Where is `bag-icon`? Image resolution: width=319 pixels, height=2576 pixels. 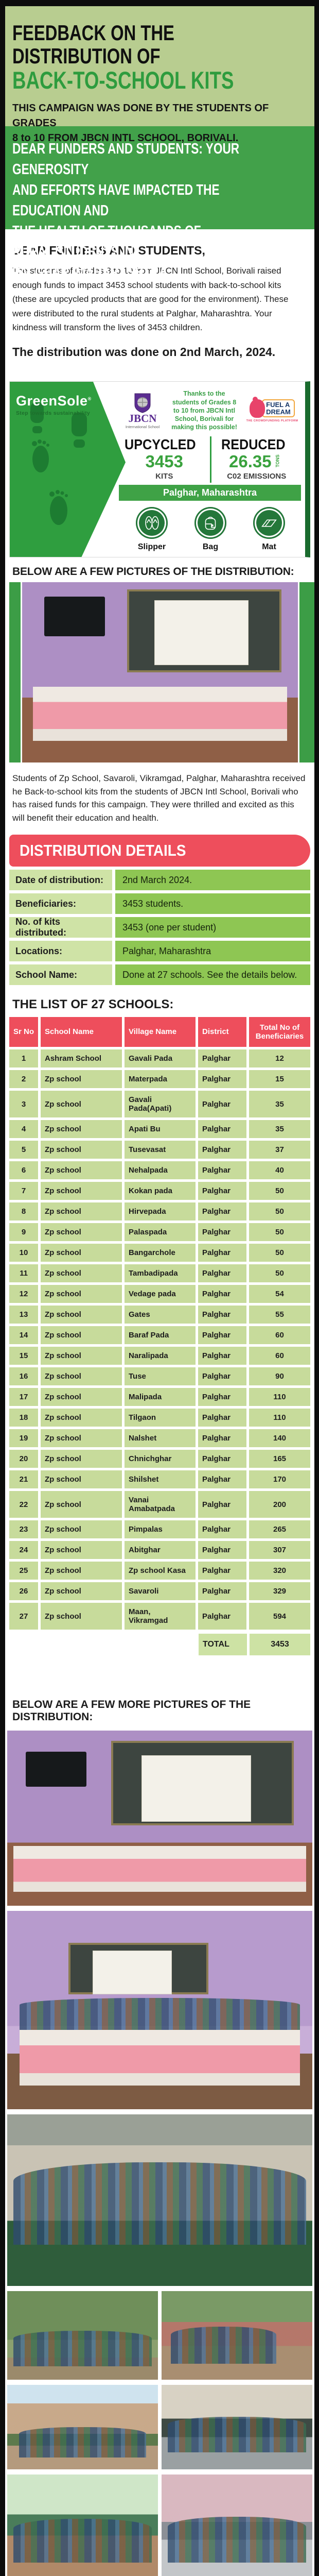
bag-icon is located at coordinates (210, 523).